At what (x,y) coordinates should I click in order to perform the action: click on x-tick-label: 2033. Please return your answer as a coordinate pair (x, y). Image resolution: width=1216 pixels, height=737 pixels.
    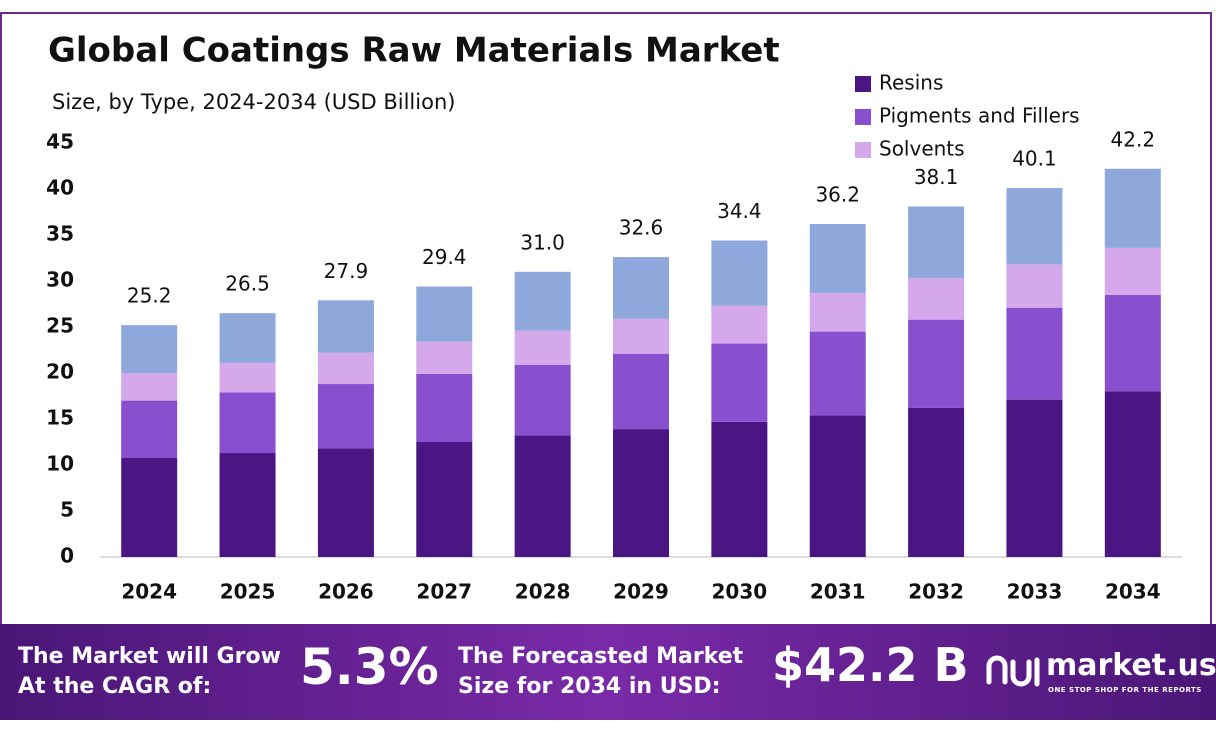
    Looking at the image, I should click on (1035, 592).